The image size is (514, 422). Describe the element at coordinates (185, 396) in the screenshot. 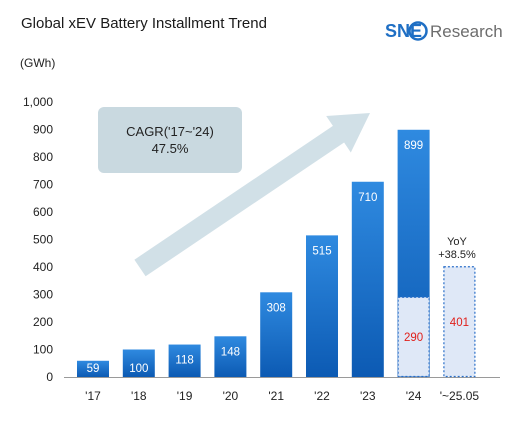

I see `x-tick-label: '19` at that location.